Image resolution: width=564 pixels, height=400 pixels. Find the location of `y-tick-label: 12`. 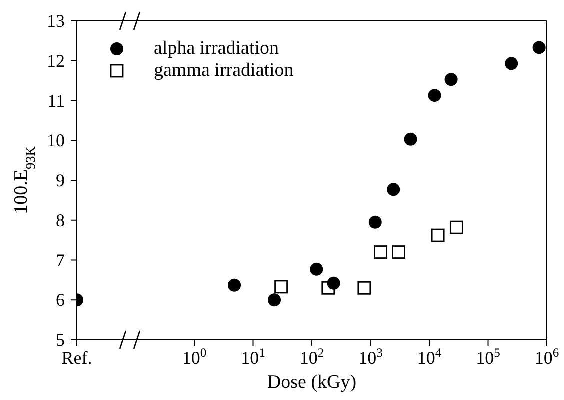

y-tick-label: 12 is located at coordinates (56, 60).